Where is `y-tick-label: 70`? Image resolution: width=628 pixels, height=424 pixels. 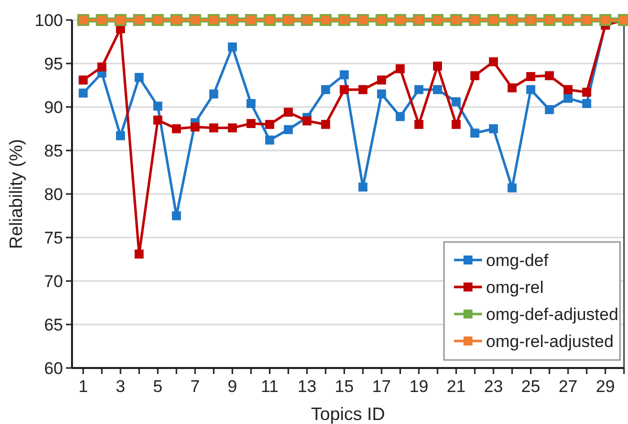 y-tick-label: 70 is located at coordinates (53, 281).